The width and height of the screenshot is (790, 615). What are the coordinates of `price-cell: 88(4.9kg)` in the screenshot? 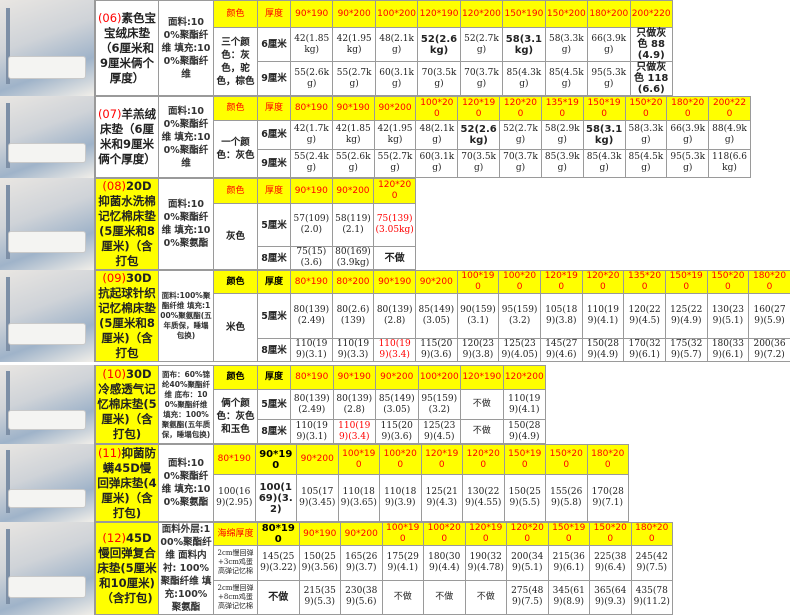 It's located at (730, 135).